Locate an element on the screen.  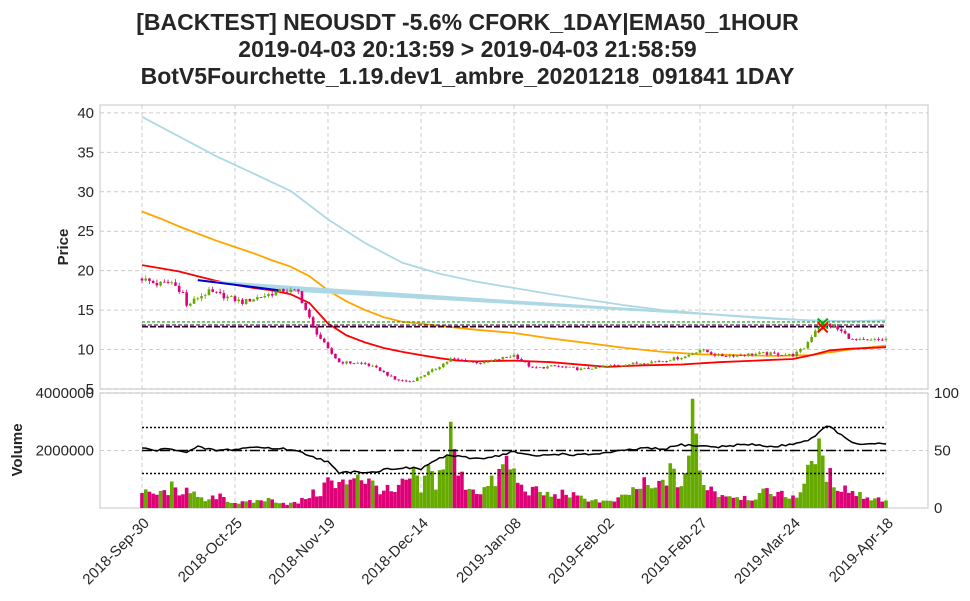
rsi-tick-label: 0 is located at coordinates (938, 508).